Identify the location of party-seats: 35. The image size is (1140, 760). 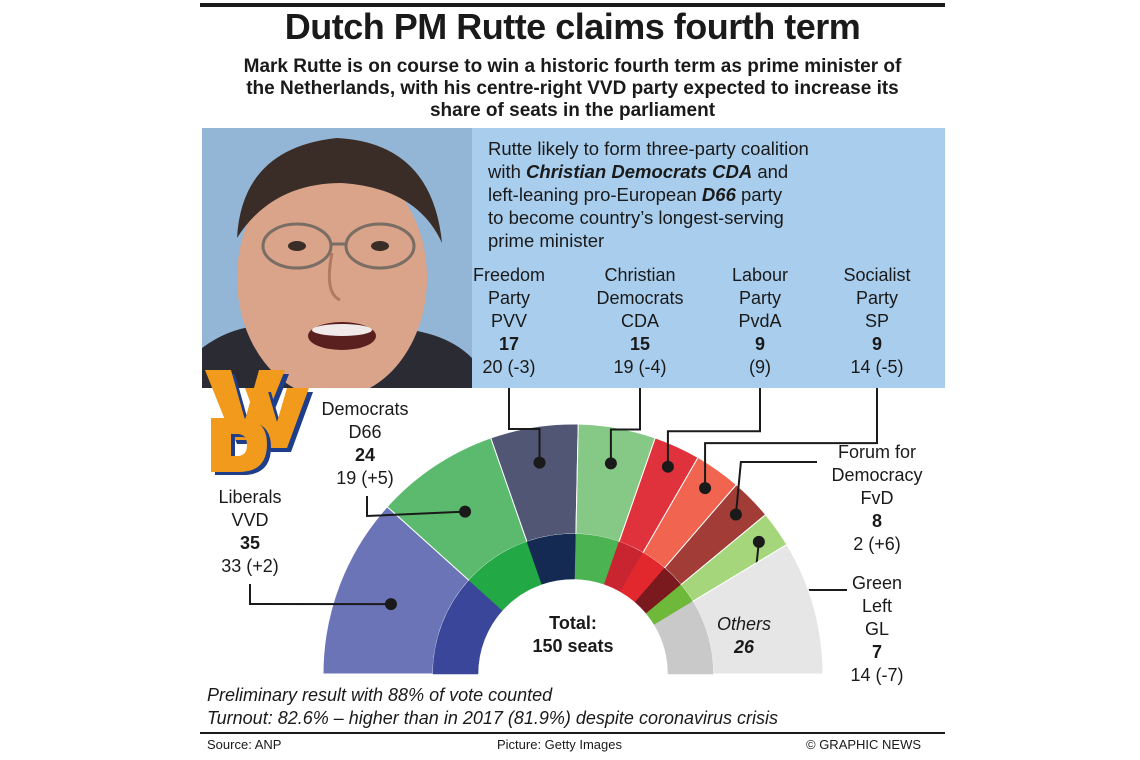
(250, 543).